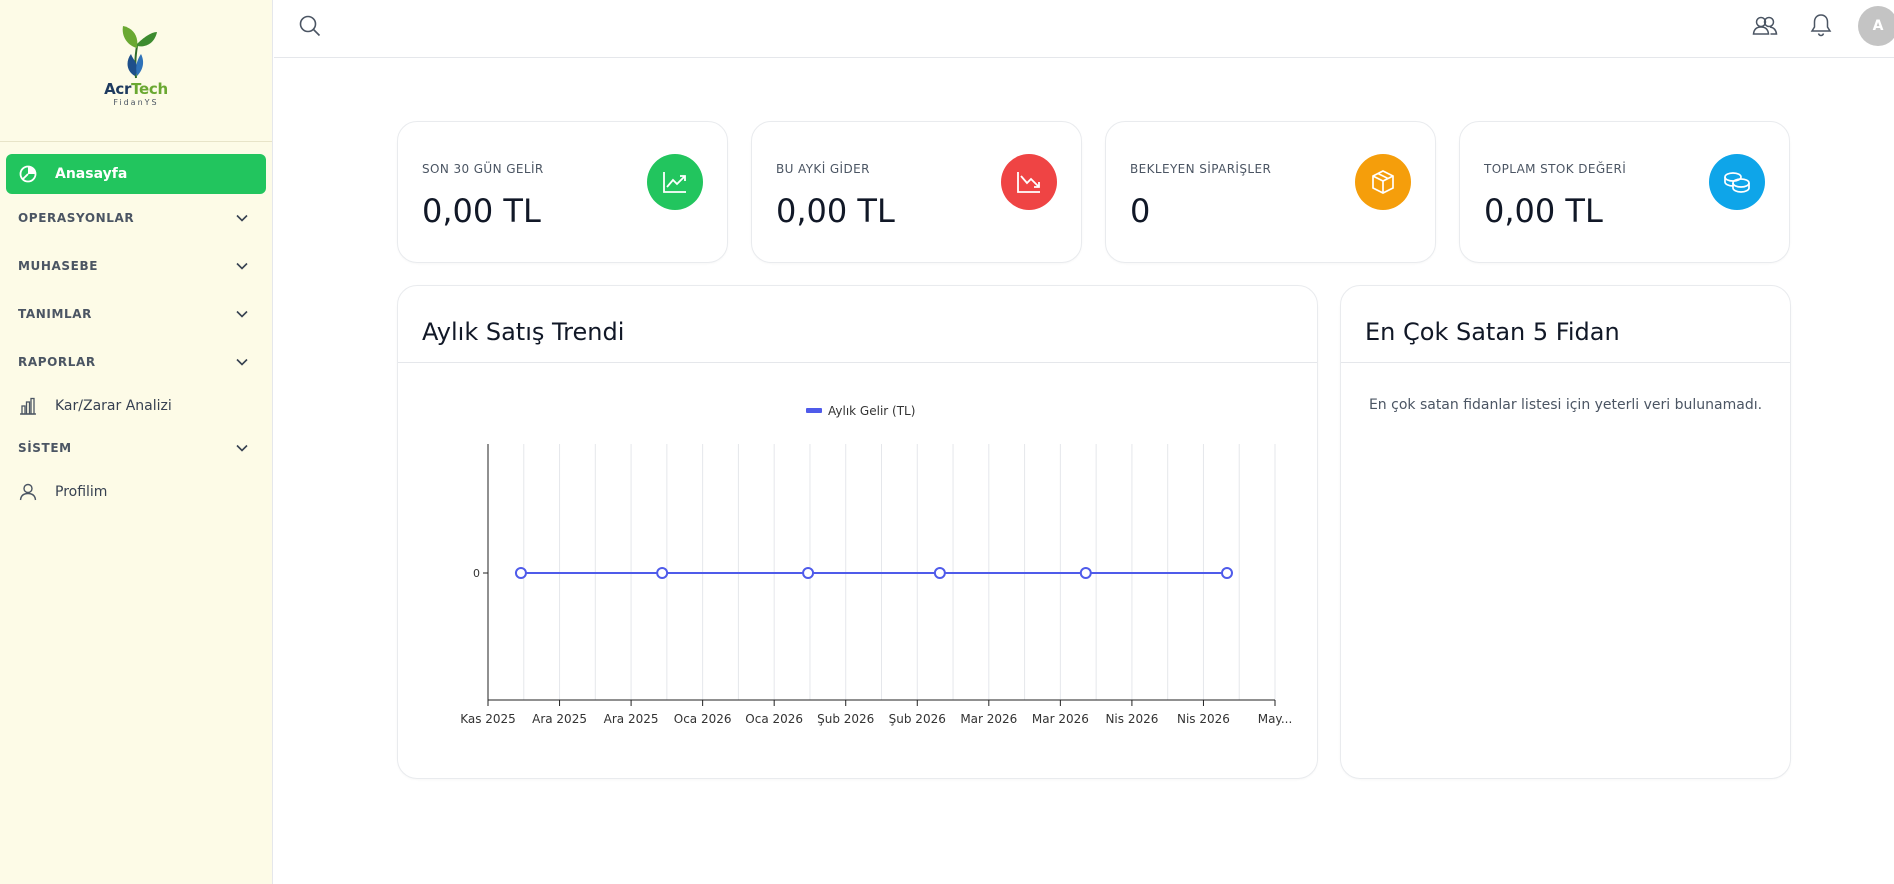 Image resolution: width=1894 pixels, height=884 pixels. I want to click on users-button, so click(1765, 26).